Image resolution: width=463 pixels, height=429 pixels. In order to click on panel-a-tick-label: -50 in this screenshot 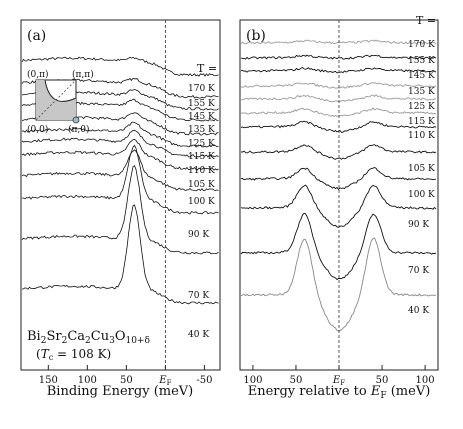, I will do `click(204, 380)`.